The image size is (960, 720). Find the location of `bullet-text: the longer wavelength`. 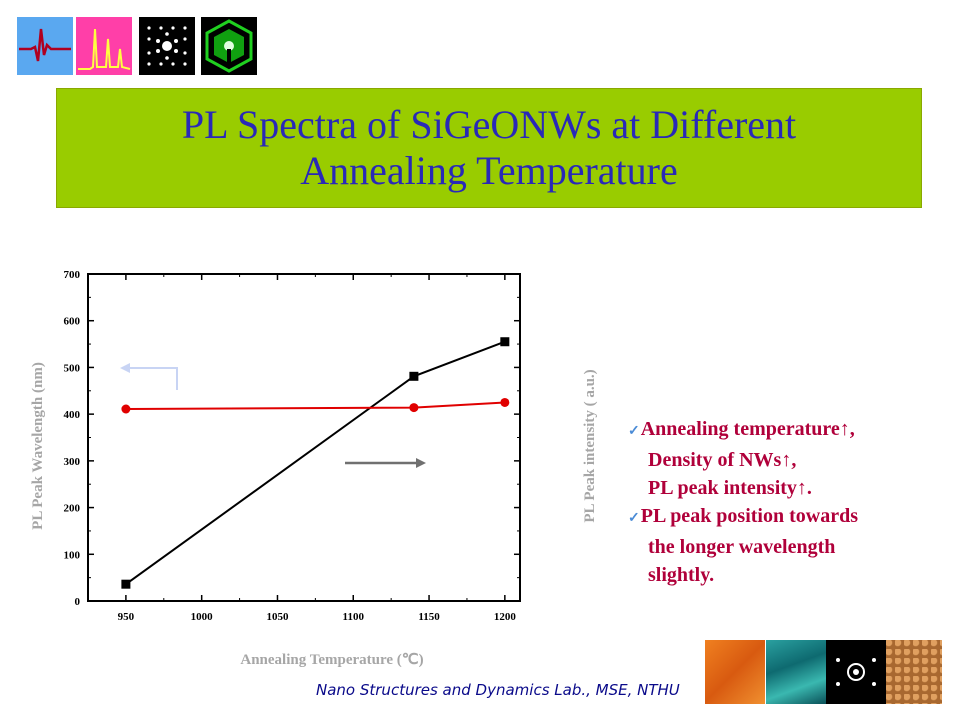

bullet-text: the longer wavelength is located at coordinates (742, 547).